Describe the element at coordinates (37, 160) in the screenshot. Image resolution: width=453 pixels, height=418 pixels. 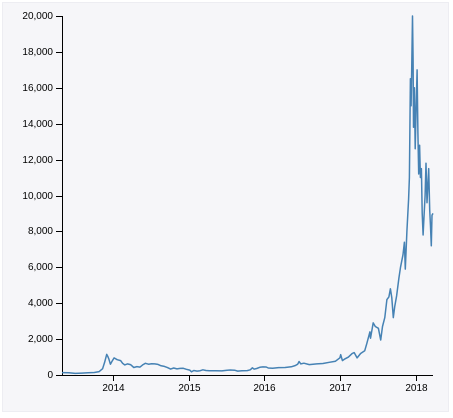
I see `y-tick-label: 12,000` at that location.